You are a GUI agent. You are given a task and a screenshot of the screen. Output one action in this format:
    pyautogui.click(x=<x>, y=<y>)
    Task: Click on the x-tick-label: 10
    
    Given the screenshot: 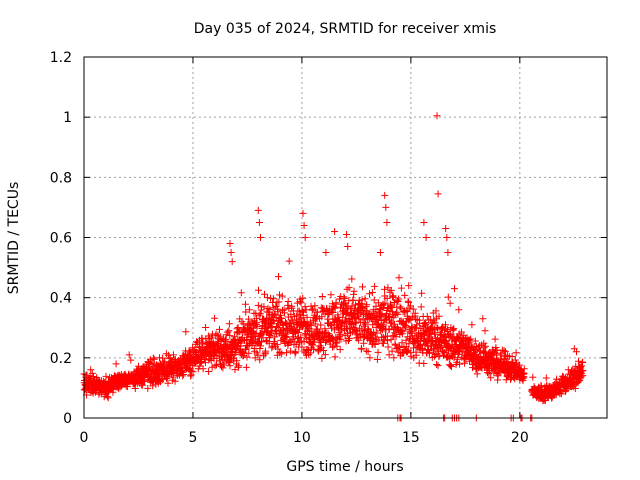 What is the action you would take?
    pyautogui.click(x=302, y=438)
    